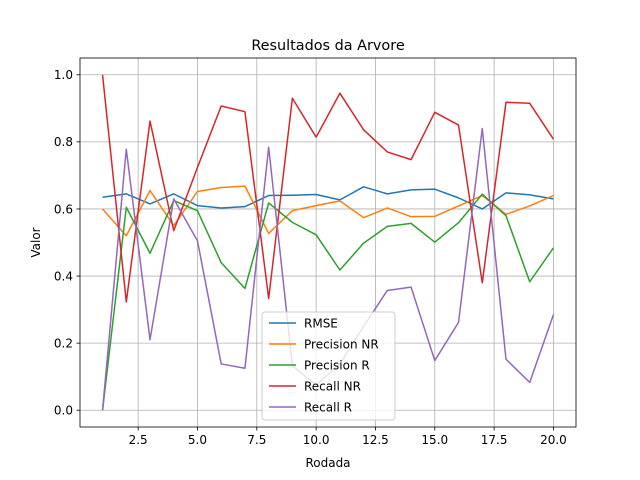  I want to click on legend-label-precision-r: Precision R, so click(337, 365).